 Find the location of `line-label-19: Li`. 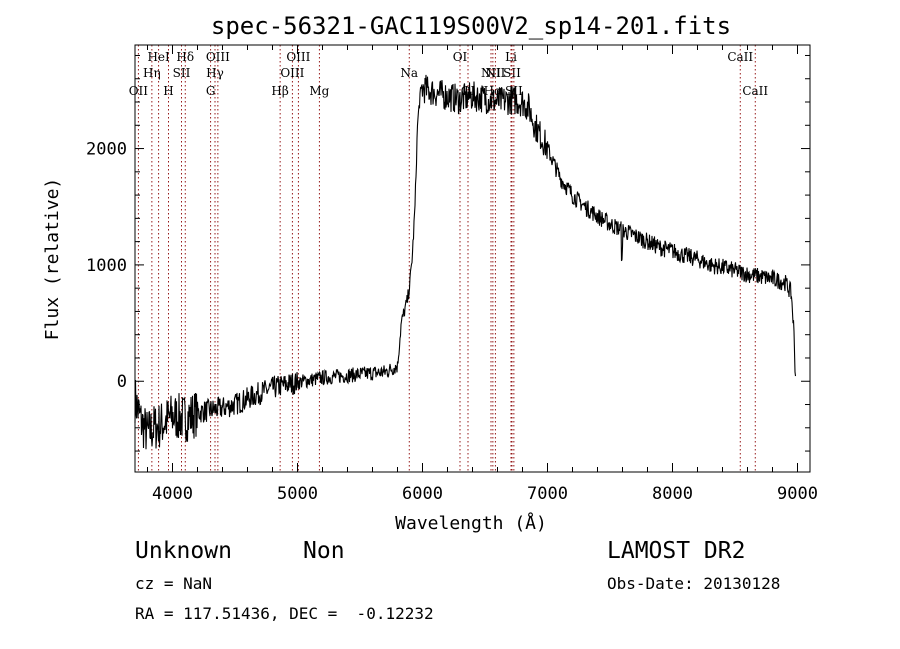

line-label-19: Li is located at coordinates (511, 57).